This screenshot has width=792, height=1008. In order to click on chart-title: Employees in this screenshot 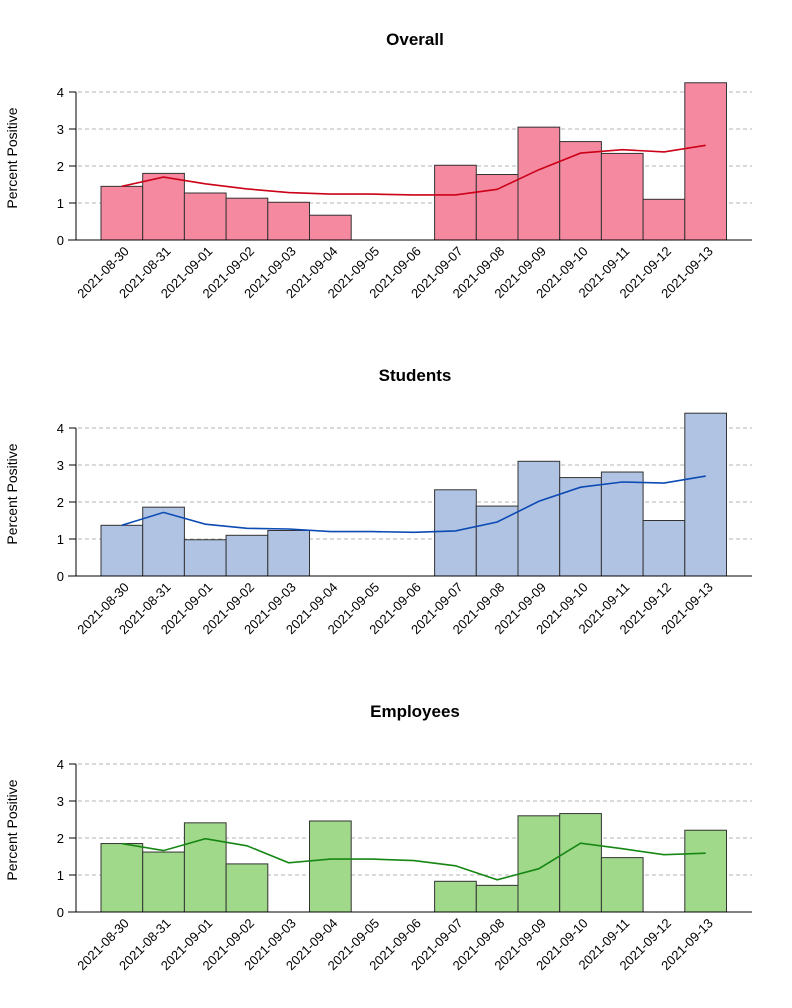, I will do `click(415, 711)`.